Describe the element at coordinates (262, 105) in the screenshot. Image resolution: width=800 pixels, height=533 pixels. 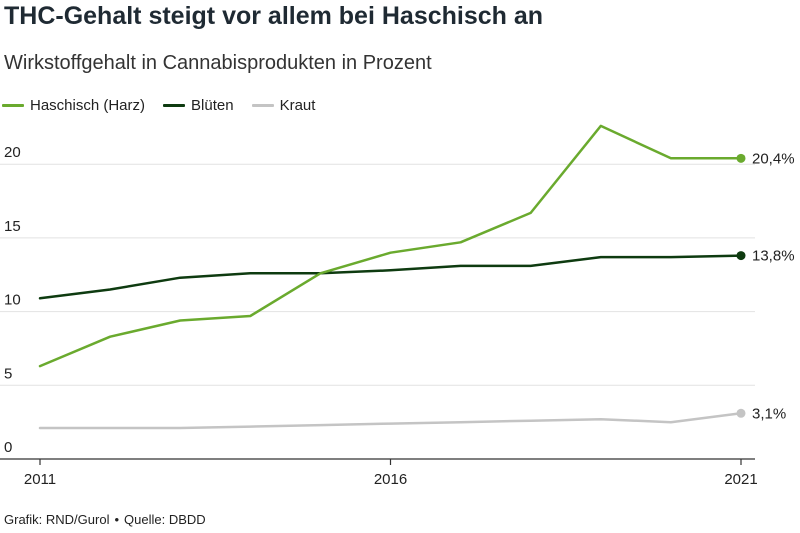
I see `legend-swatch-kraut` at that location.